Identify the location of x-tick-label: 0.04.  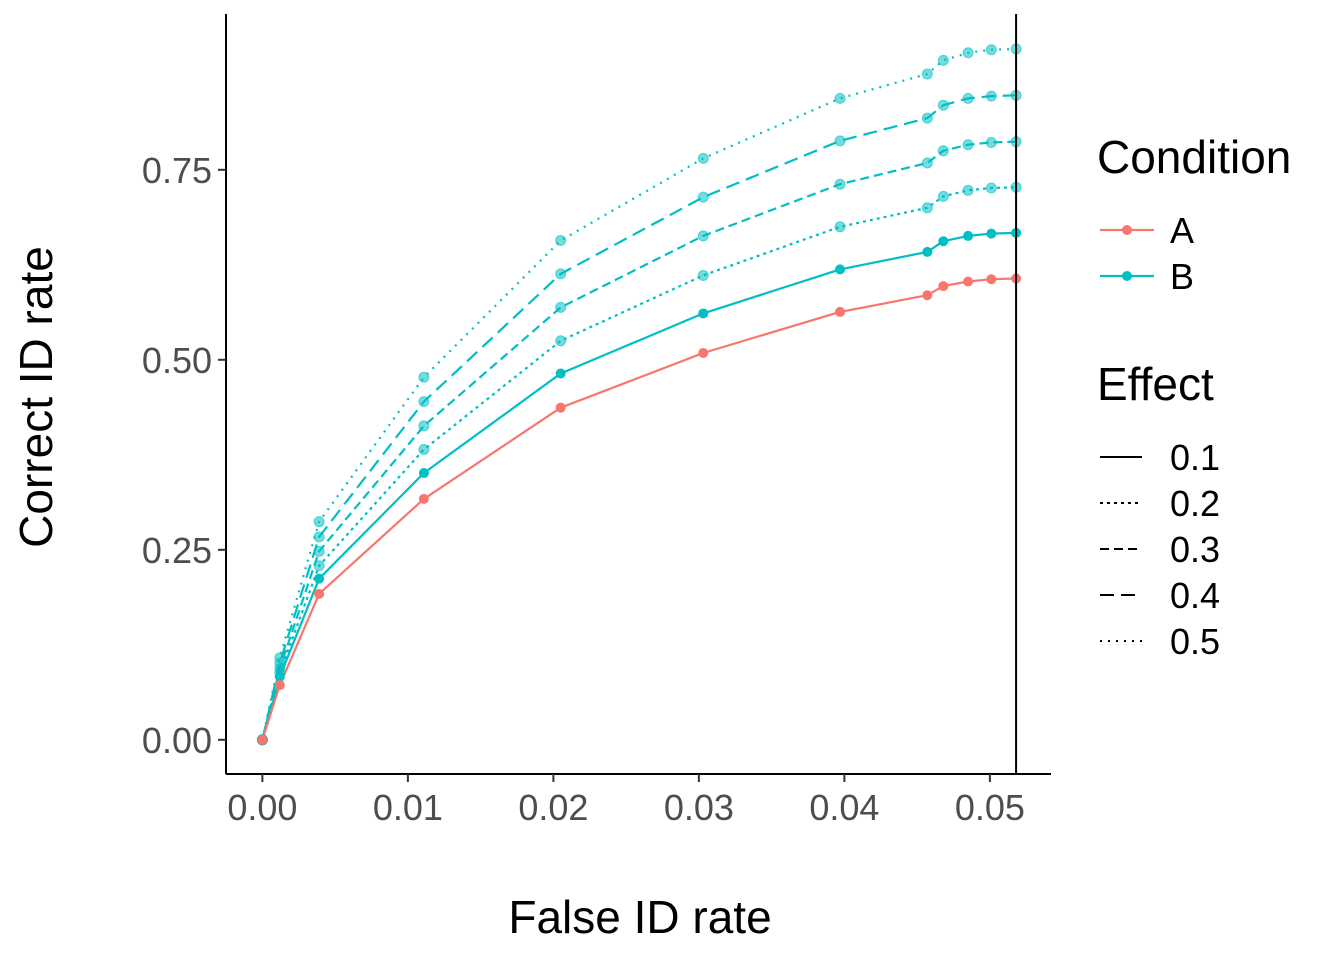
(844, 807).